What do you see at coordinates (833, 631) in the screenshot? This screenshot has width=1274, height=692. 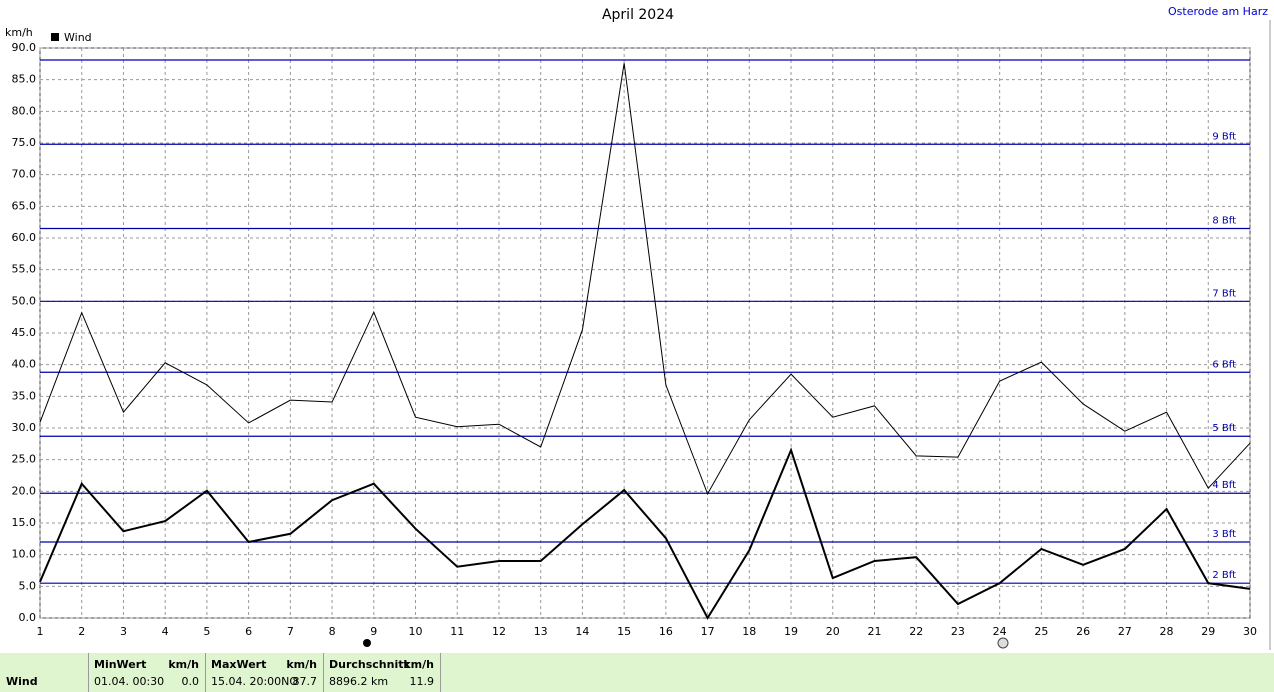 I see `x-tick-label: 20` at bounding box center [833, 631].